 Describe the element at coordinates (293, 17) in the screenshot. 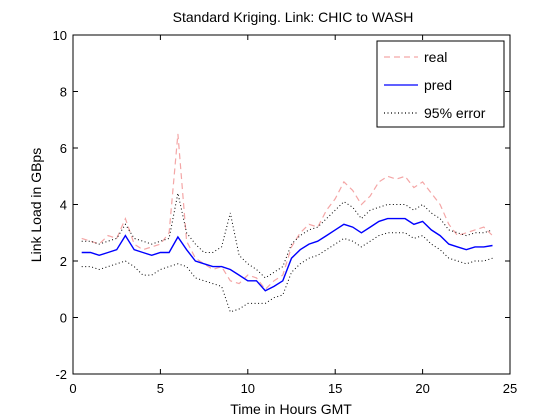

I see `chart-title: Standard Kriging. Link: CHIC to WASH` at that location.